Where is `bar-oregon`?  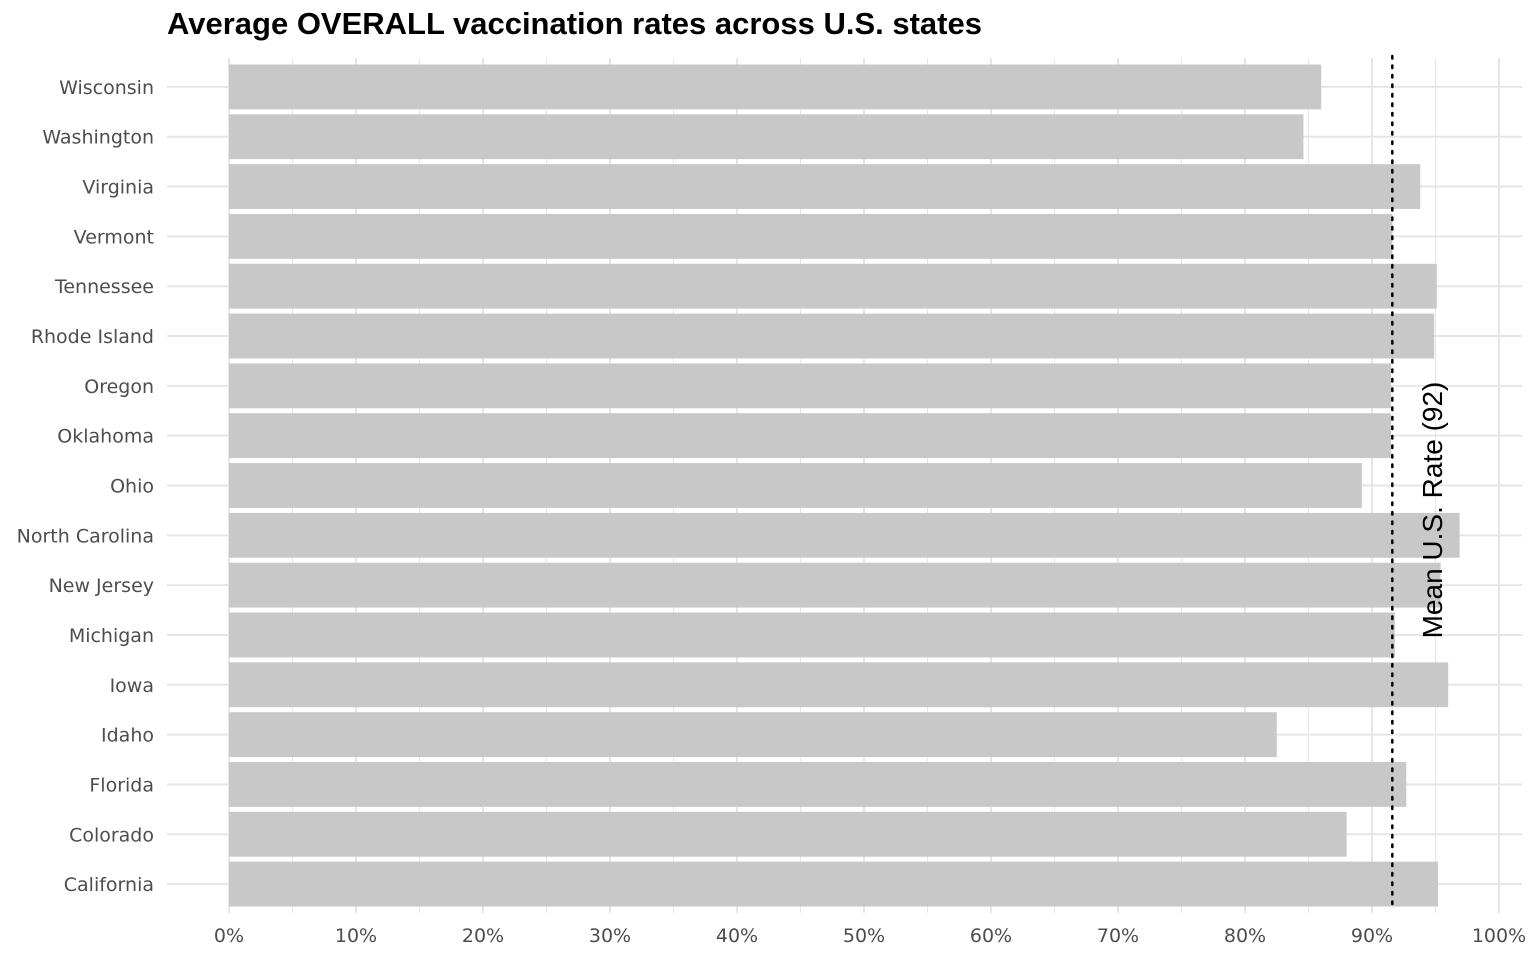
bar-oregon is located at coordinates (810, 386).